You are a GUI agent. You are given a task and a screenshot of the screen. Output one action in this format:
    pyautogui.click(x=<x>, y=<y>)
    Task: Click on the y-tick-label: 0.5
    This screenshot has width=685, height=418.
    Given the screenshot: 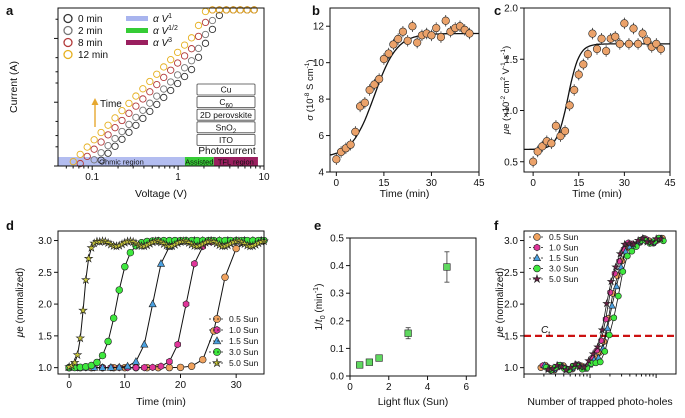 What is the action you would take?
    pyautogui.click(x=511, y=162)
    